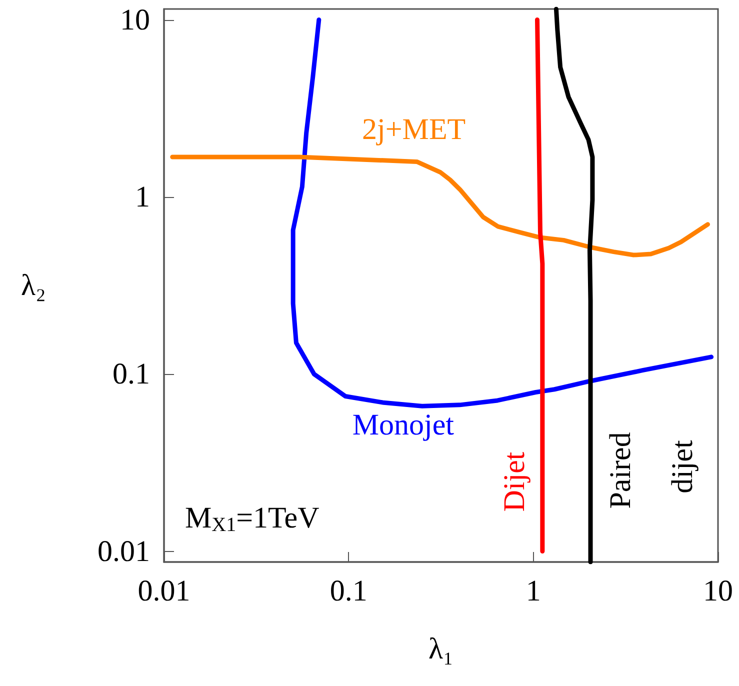 The image size is (739, 686). I want to click on x-tick-label: 0.1, so click(349, 591).